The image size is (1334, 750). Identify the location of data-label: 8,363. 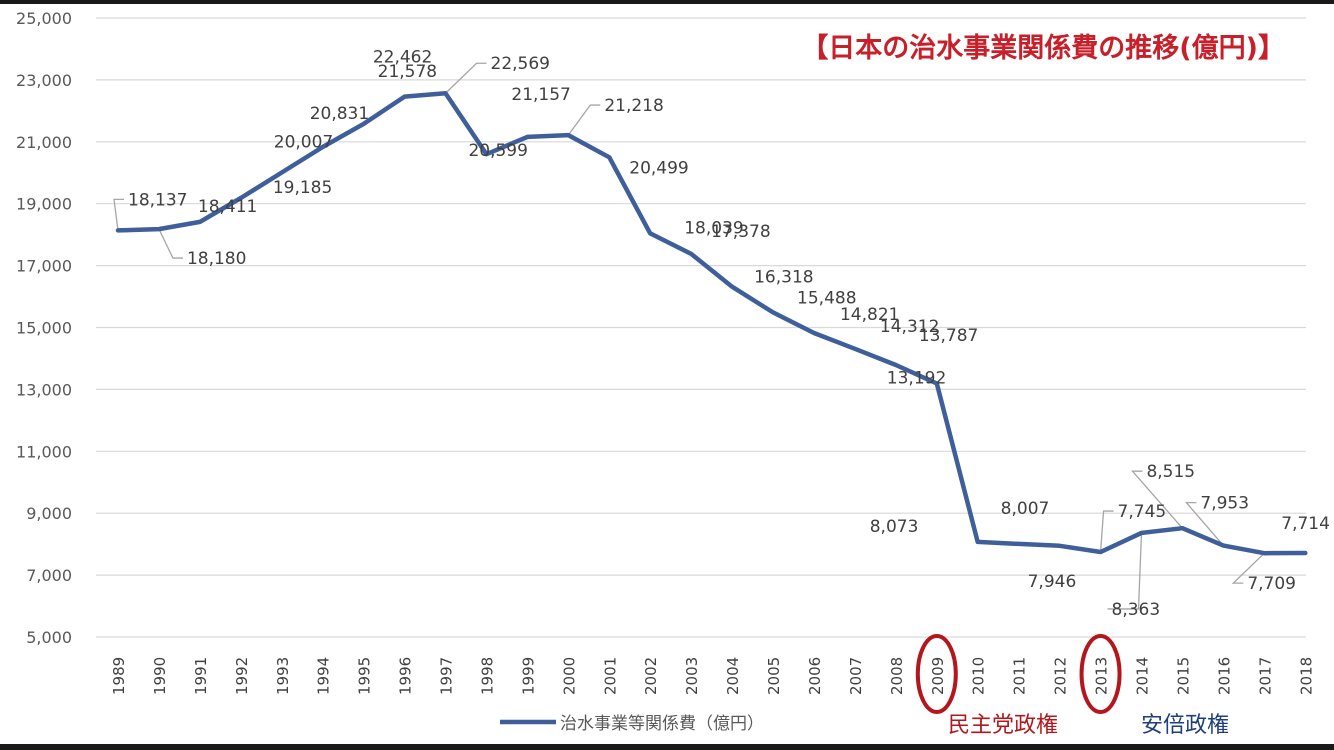
(1136, 610).